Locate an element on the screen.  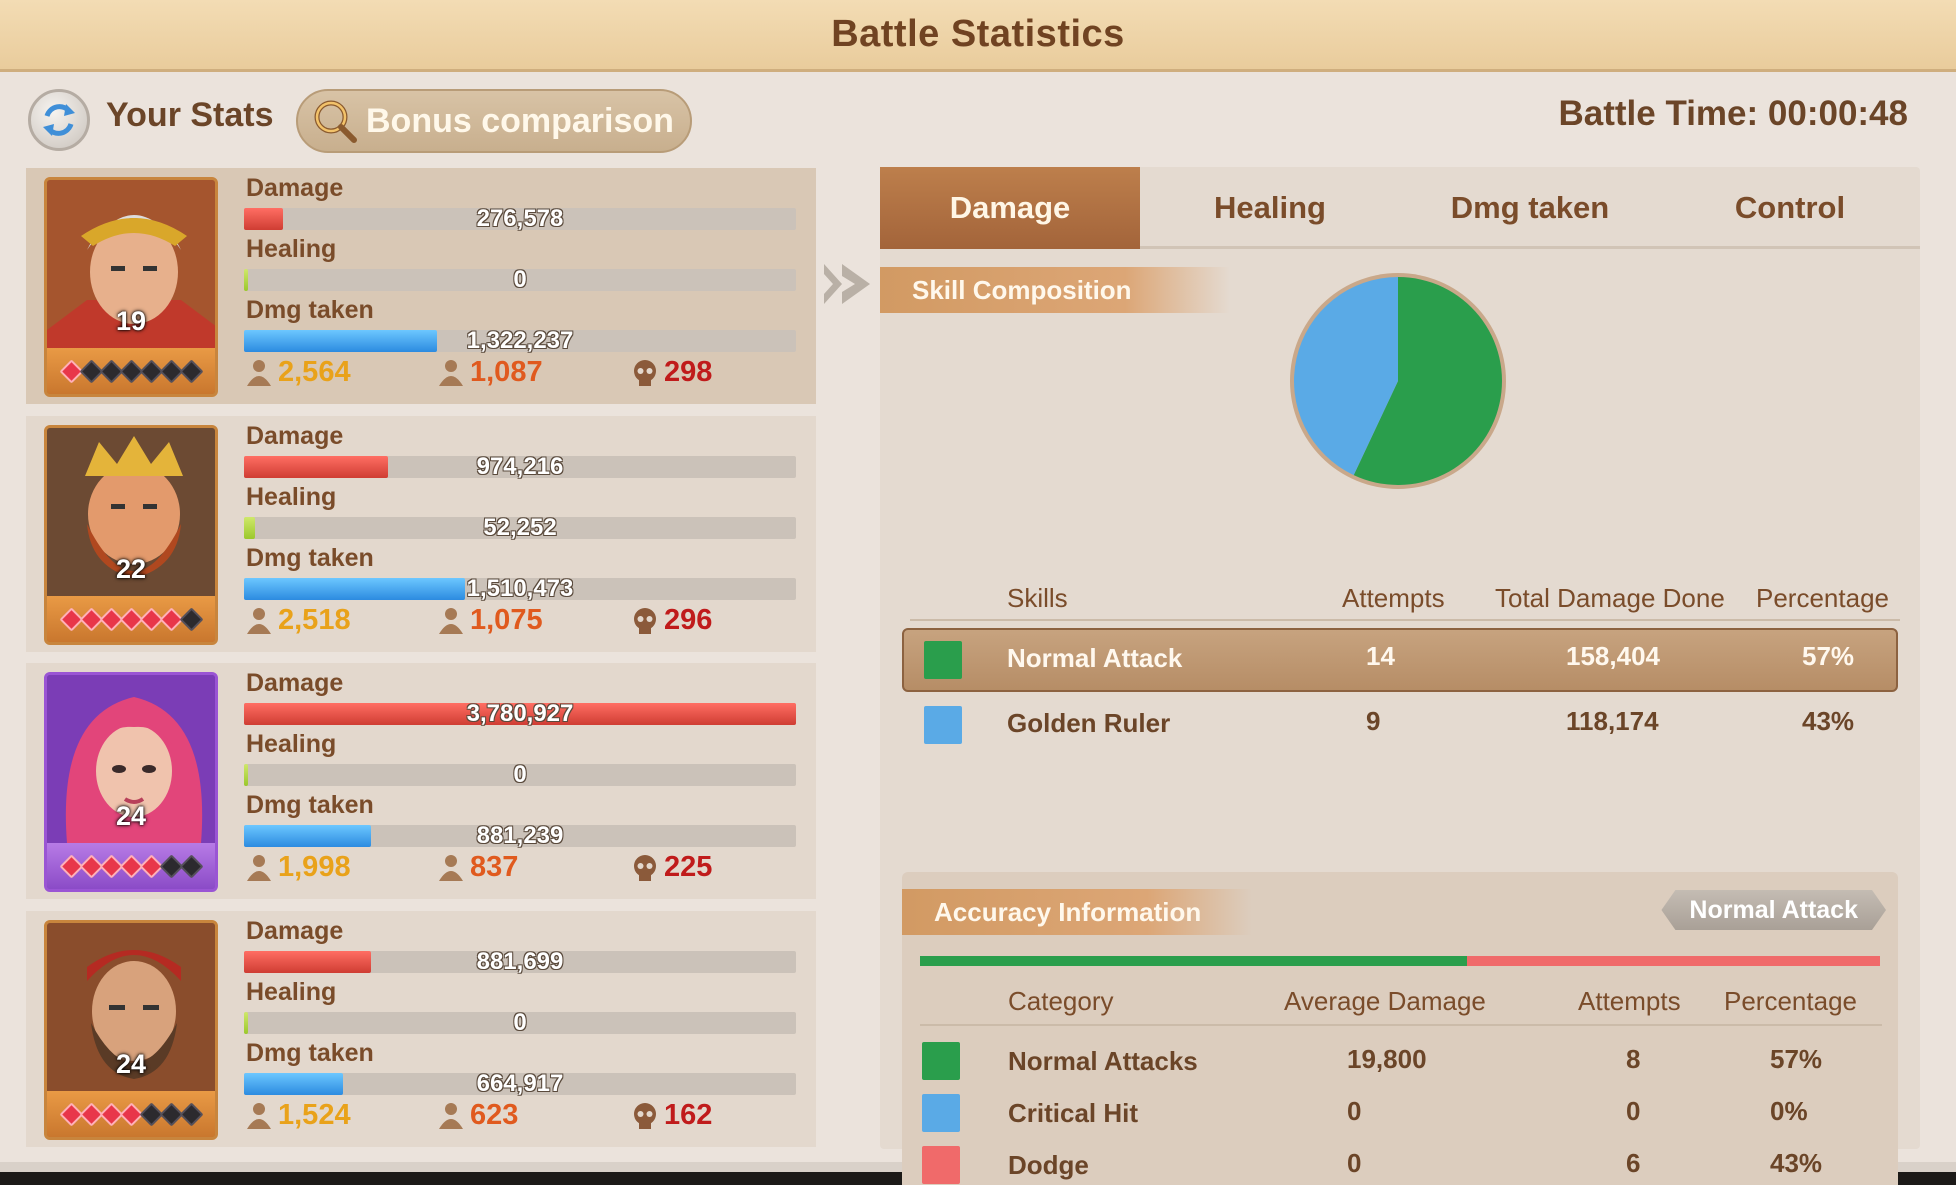
category-name: Dodge is located at coordinates (1048, 1165).